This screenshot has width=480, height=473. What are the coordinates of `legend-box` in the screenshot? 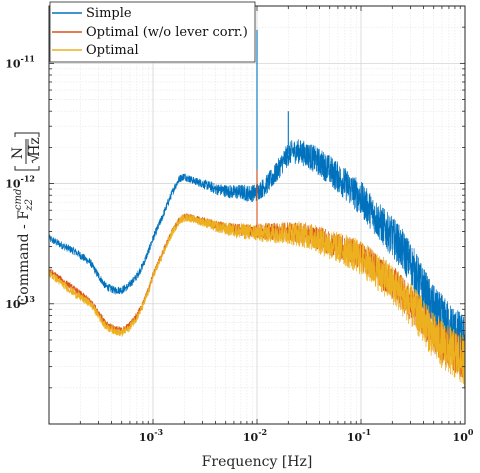 It's located at (152, 32).